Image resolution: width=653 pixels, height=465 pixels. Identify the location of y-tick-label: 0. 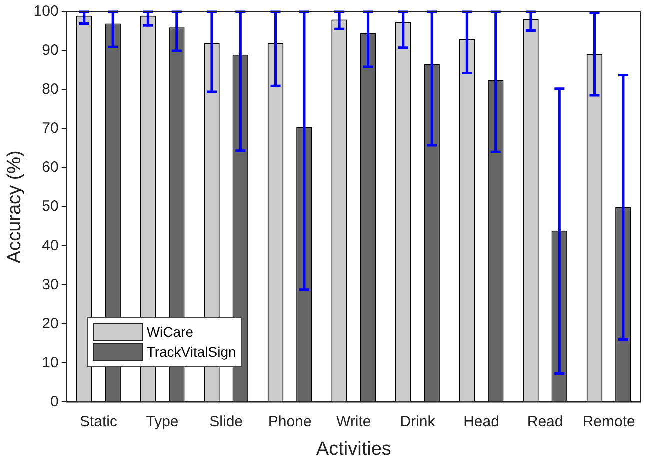
(54, 401).